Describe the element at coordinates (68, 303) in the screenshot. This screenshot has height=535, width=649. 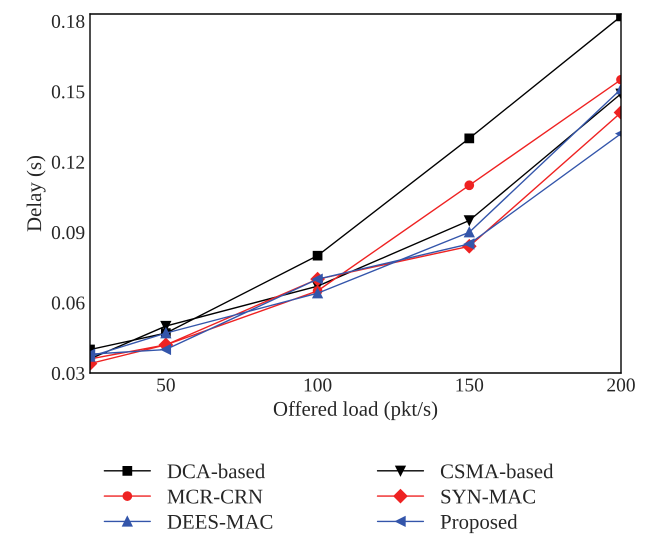
I see `y-tick-label: 0.06` at that location.